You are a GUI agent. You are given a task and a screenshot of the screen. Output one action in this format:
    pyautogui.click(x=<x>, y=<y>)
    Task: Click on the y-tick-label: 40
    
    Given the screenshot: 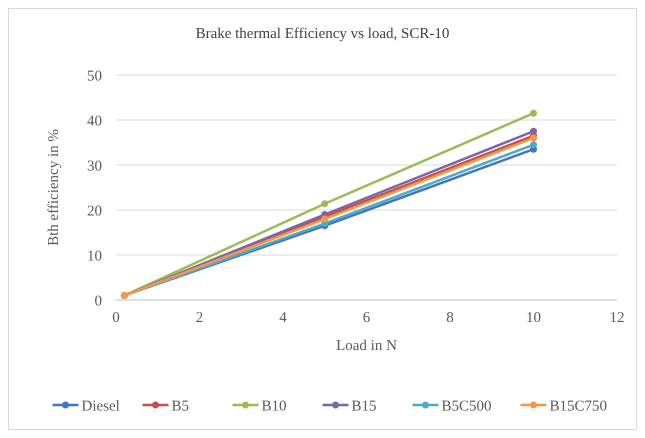 What is the action you would take?
    pyautogui.click(x=94, y=121)
    